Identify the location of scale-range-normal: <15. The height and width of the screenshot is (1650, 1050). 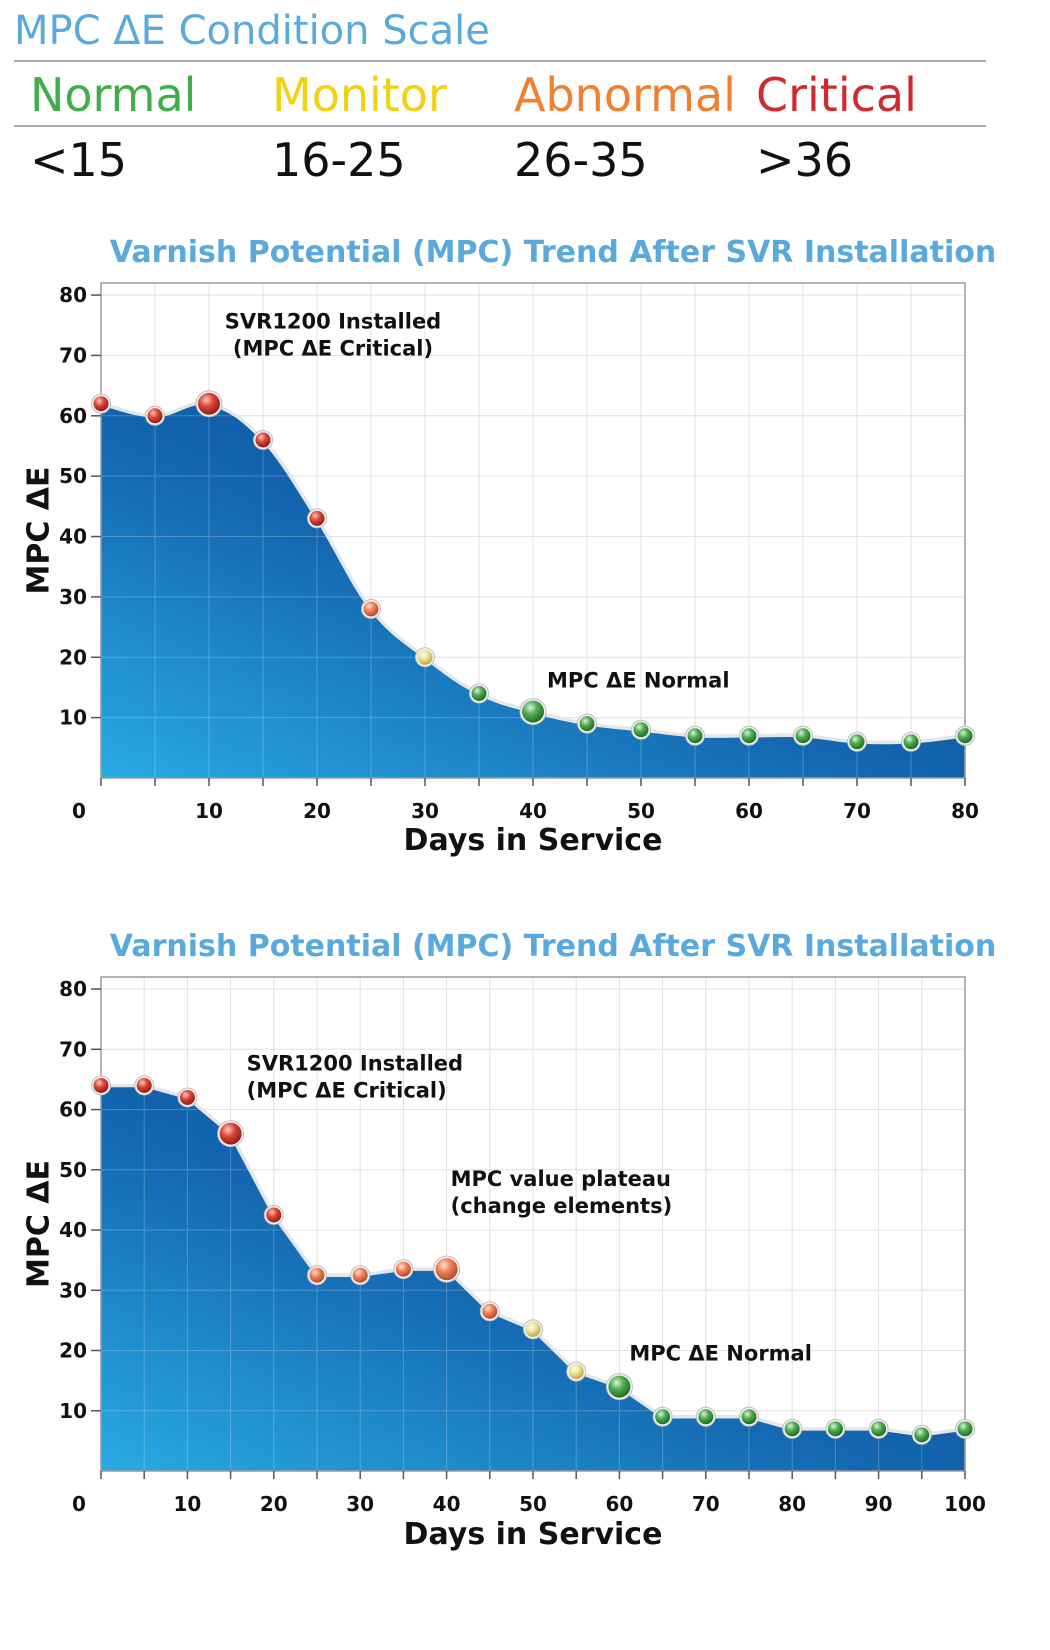
(79, 160).